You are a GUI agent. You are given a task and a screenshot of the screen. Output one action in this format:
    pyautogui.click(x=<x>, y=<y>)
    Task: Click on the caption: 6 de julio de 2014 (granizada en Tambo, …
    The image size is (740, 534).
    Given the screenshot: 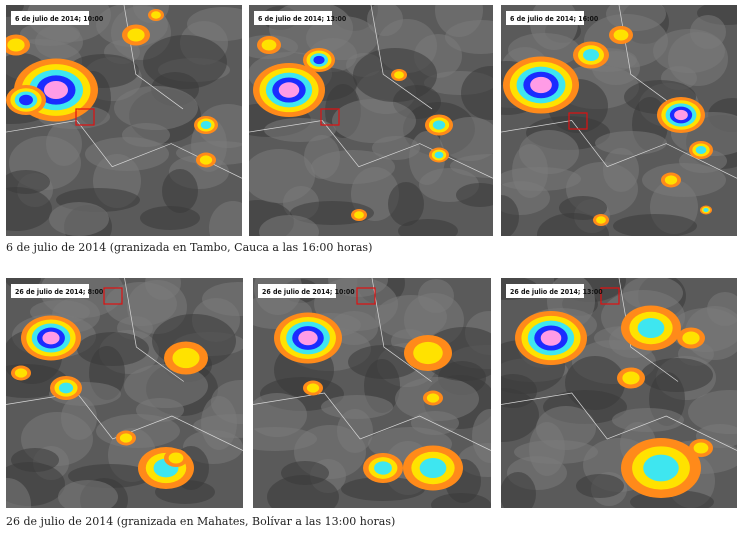 What is the action you would take?
    pyautogui.click(x=189, y=247)
    